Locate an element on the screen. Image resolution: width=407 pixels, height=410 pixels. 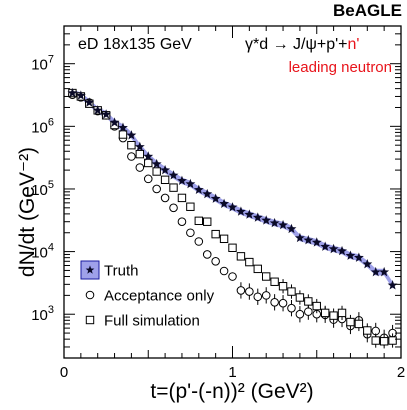
legend: Truth Acceptance only Full simulation is located at coordinates (147, 295).